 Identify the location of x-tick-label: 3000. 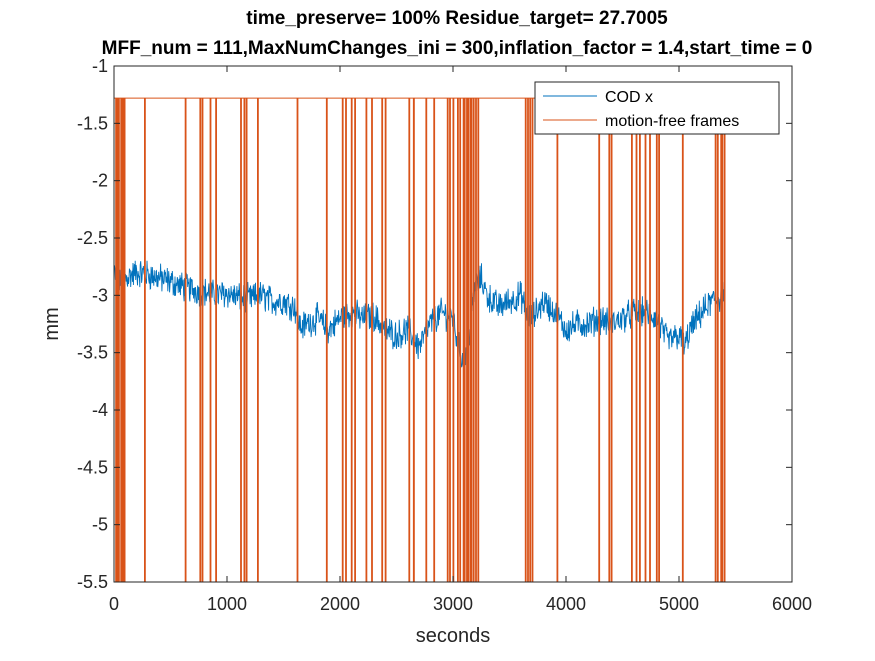
(453, 604).